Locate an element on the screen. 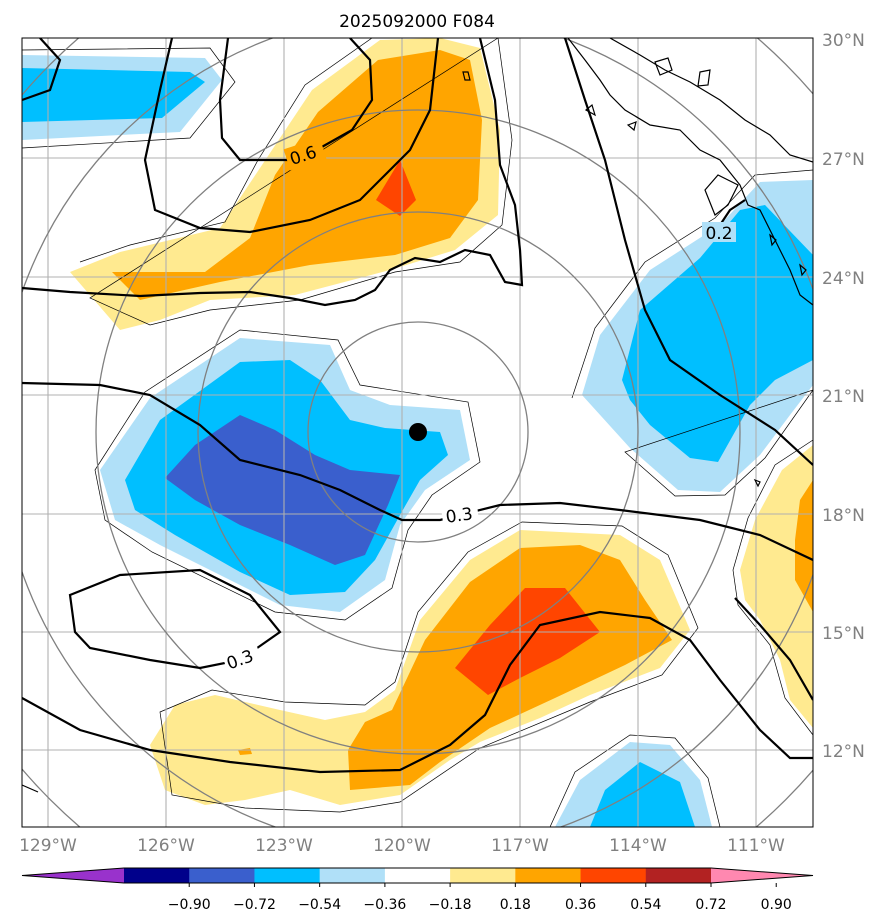  colorbar-tick-label: −0.90 is located at coordinates (189, 905).